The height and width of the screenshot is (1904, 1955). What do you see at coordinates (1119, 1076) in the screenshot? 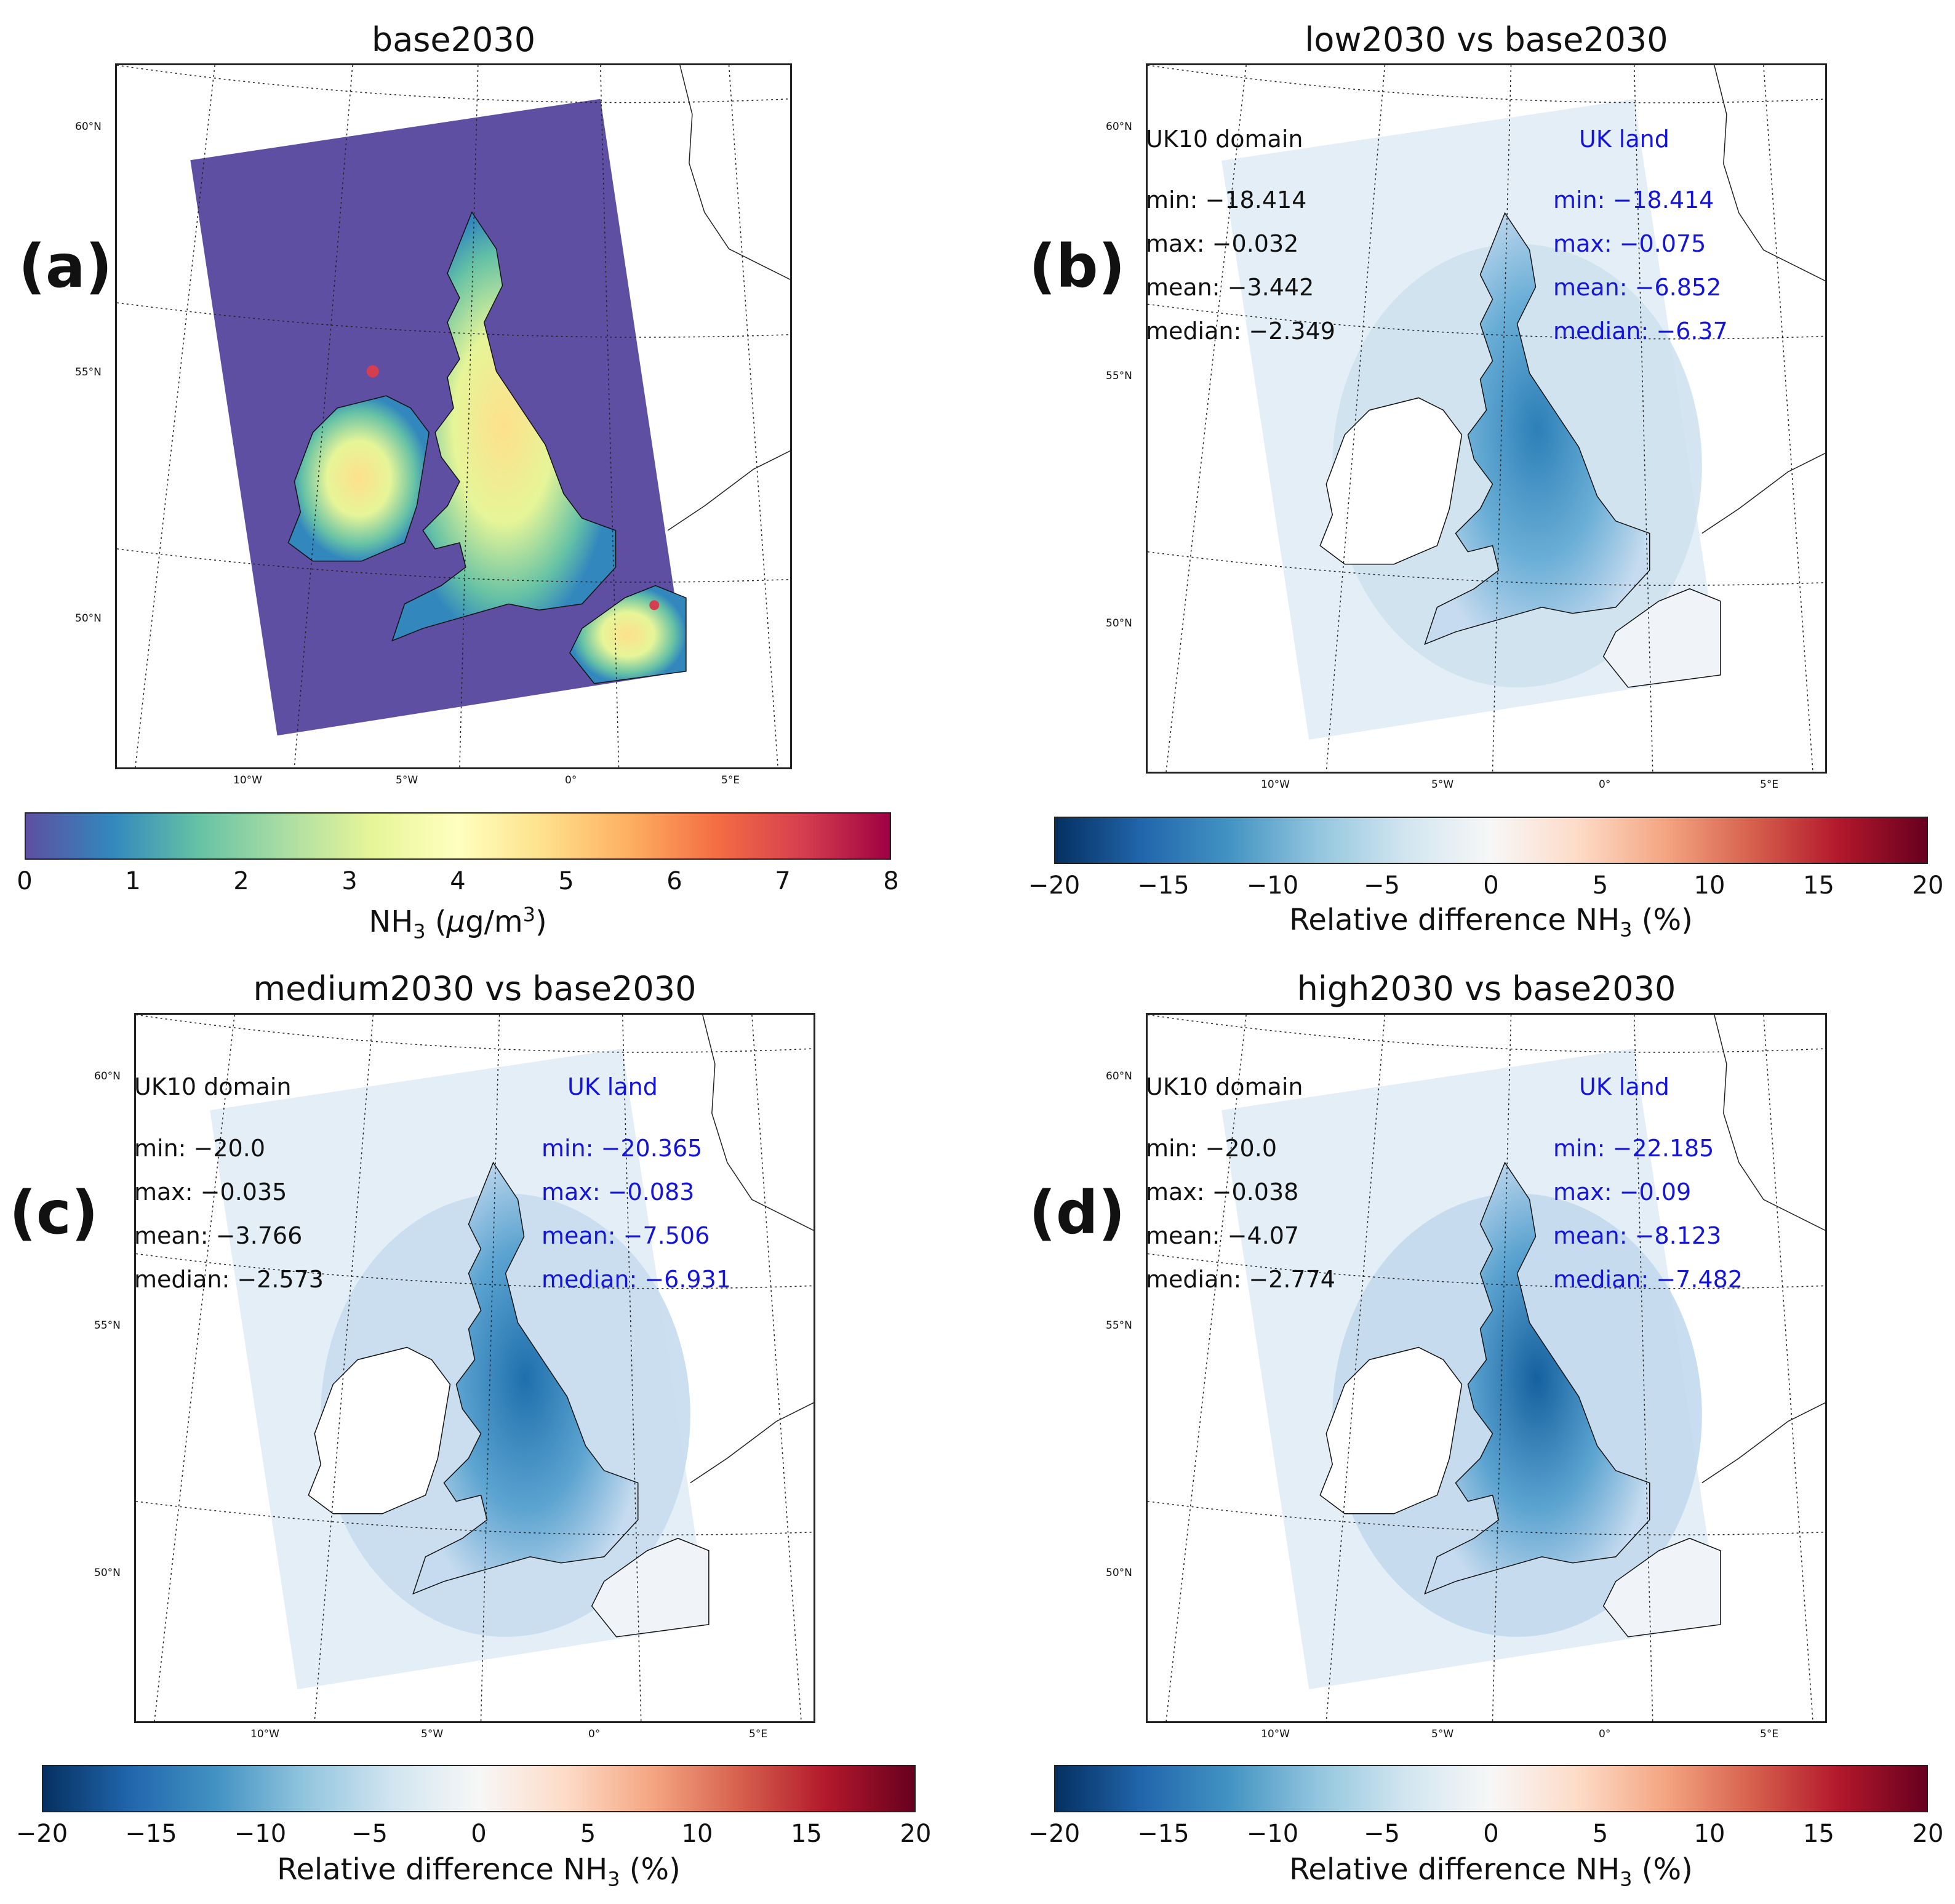
I see `lat-label-60n-d: 60°N` at bounding box center [1119, 1076].